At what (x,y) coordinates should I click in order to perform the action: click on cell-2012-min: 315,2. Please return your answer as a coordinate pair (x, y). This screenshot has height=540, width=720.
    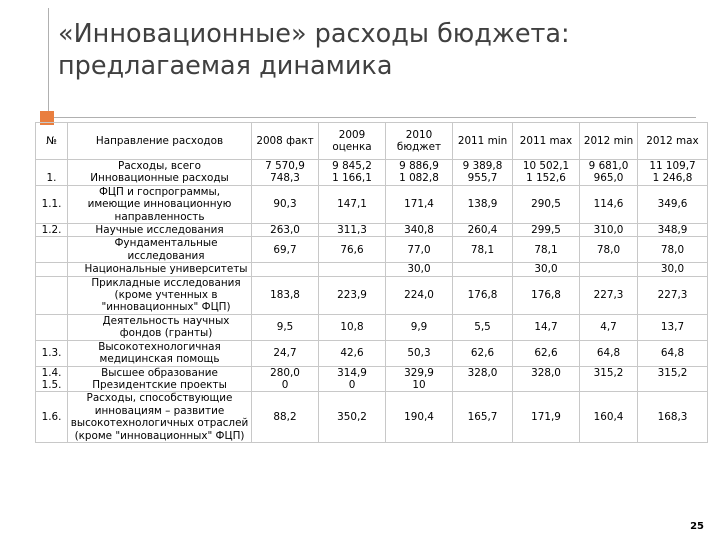
    Looking at the image, I should click on (608, 379).